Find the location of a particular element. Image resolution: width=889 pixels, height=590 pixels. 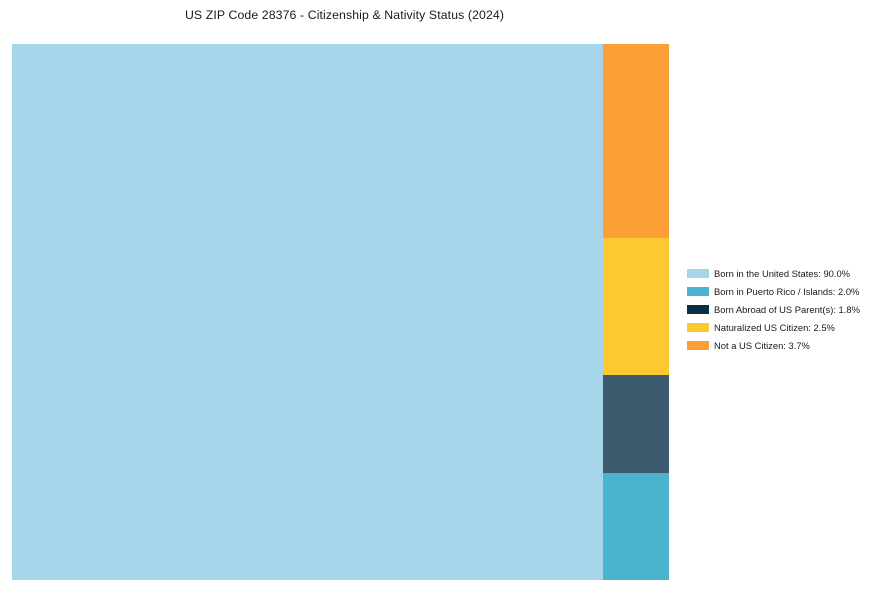

legend-item-label: Born in Puerto Rico / Islands: 2.0% is located at coordinates (787, 291).